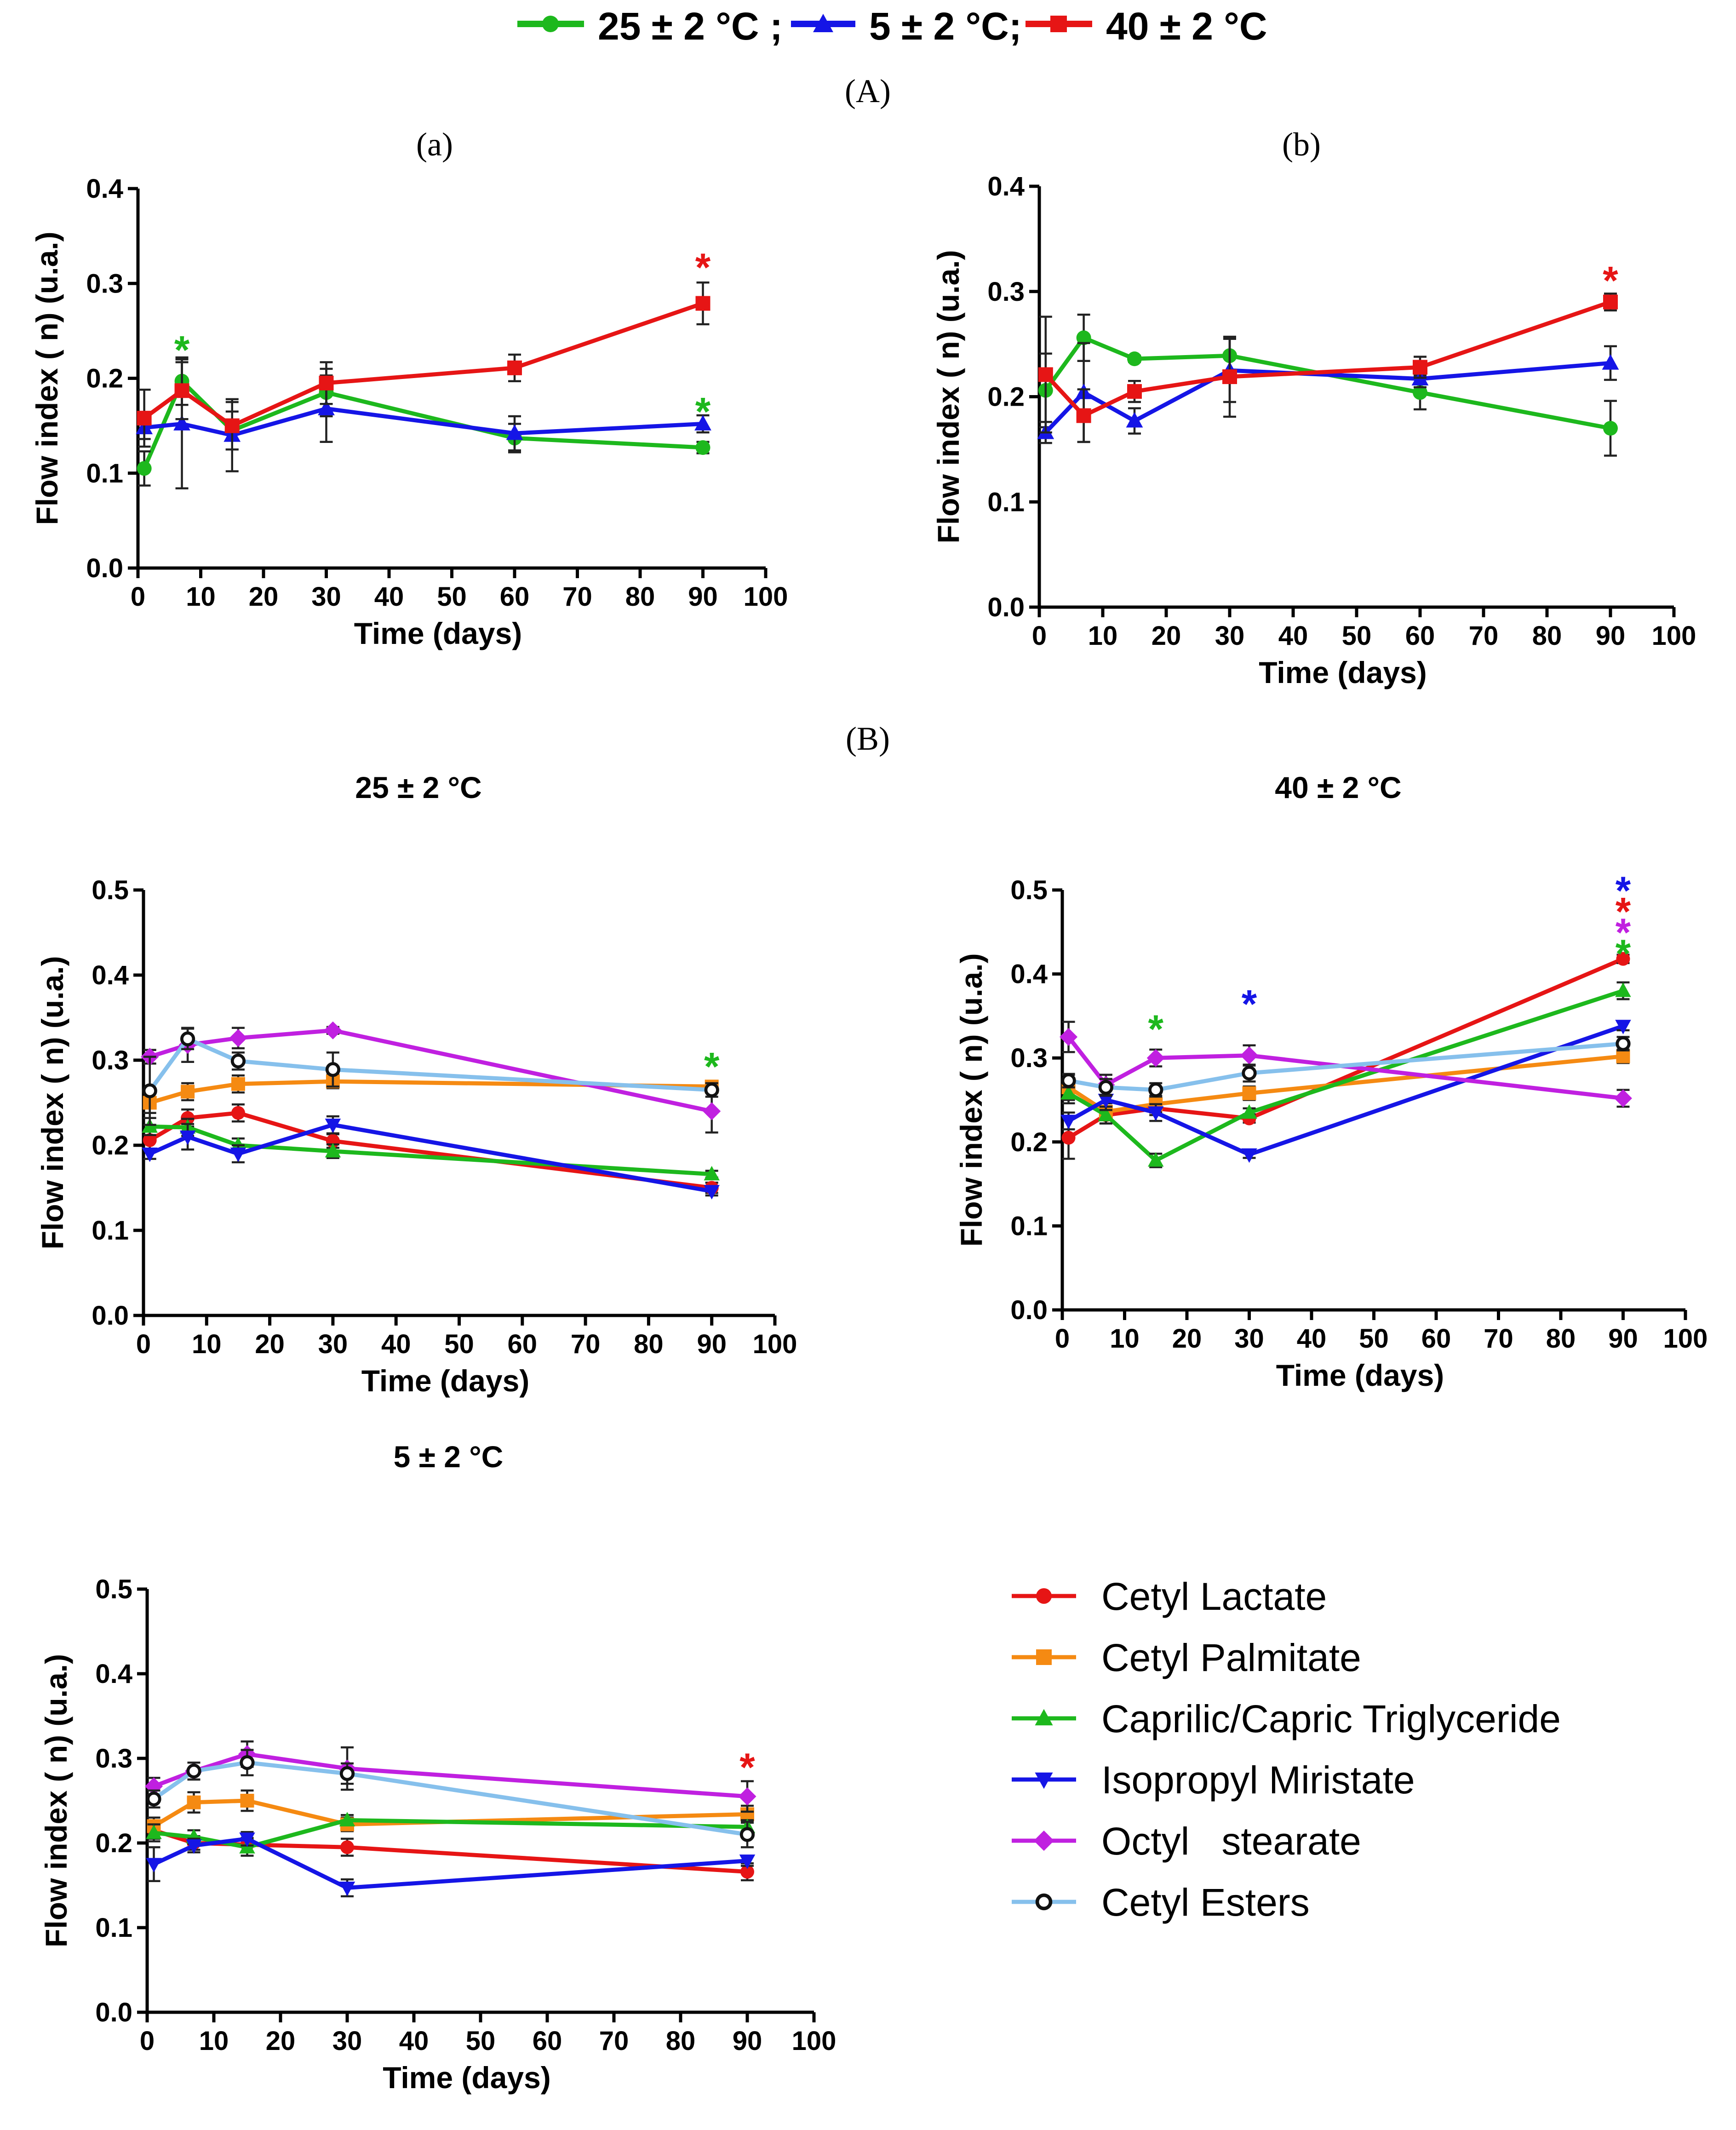 This screenshot has height=2130, width=1736. What do you see at coordinates (1058, 24) in the screenshot?
I see `legend-marker-40c` at bounding box center [1058, 24].